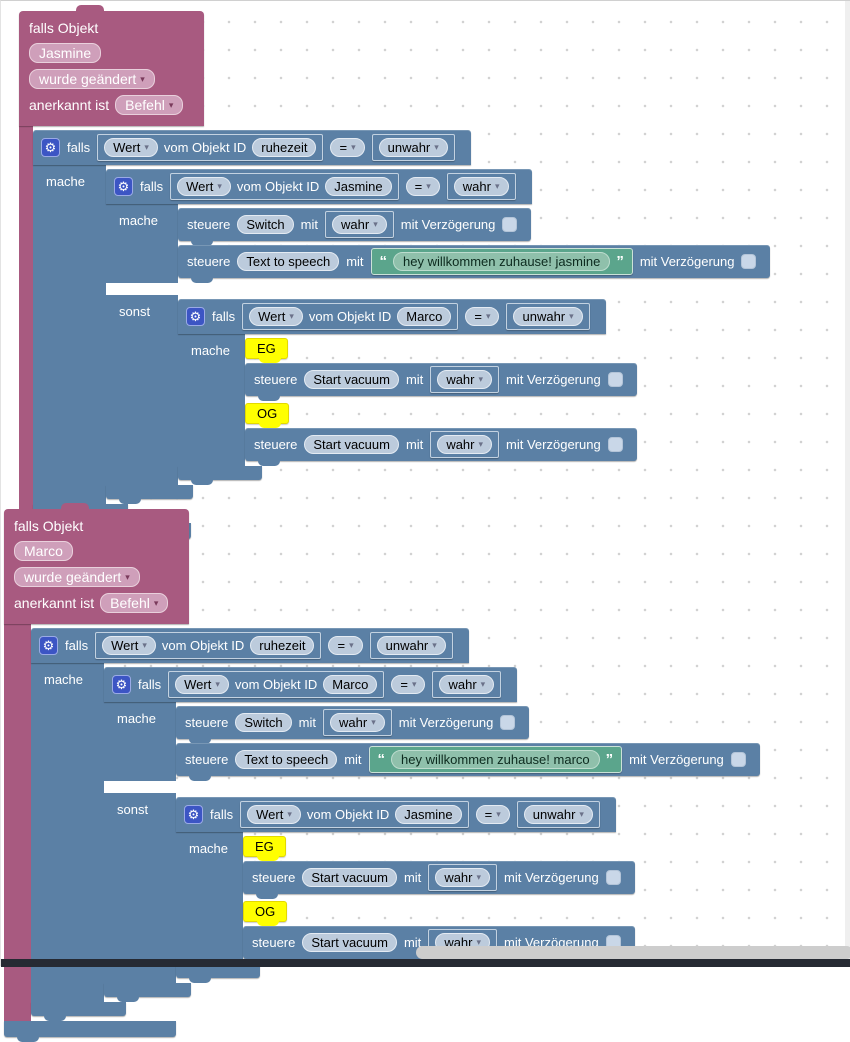  I want to click on horizontal-scrollbar-thumb, so click(633, 952).